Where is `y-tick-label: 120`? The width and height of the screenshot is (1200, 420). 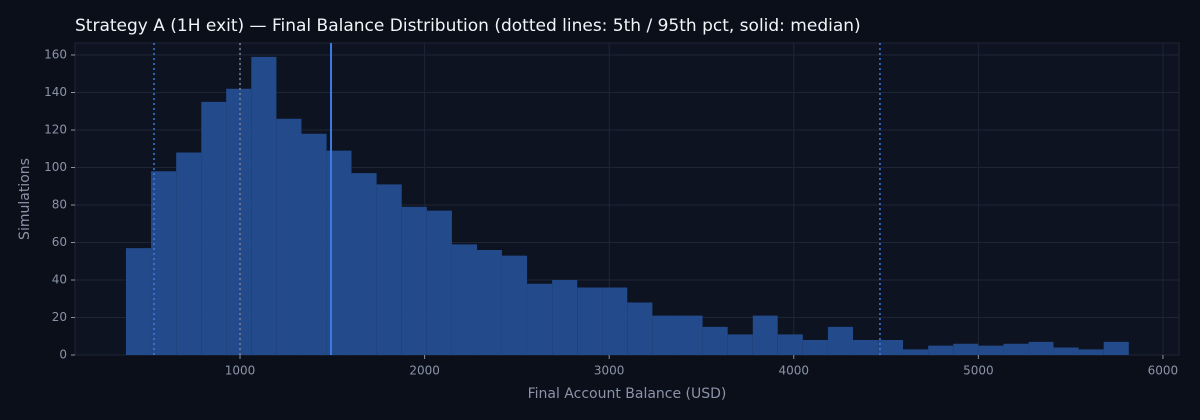
y-tick-label: 120 is located at coordinates (55, 130).